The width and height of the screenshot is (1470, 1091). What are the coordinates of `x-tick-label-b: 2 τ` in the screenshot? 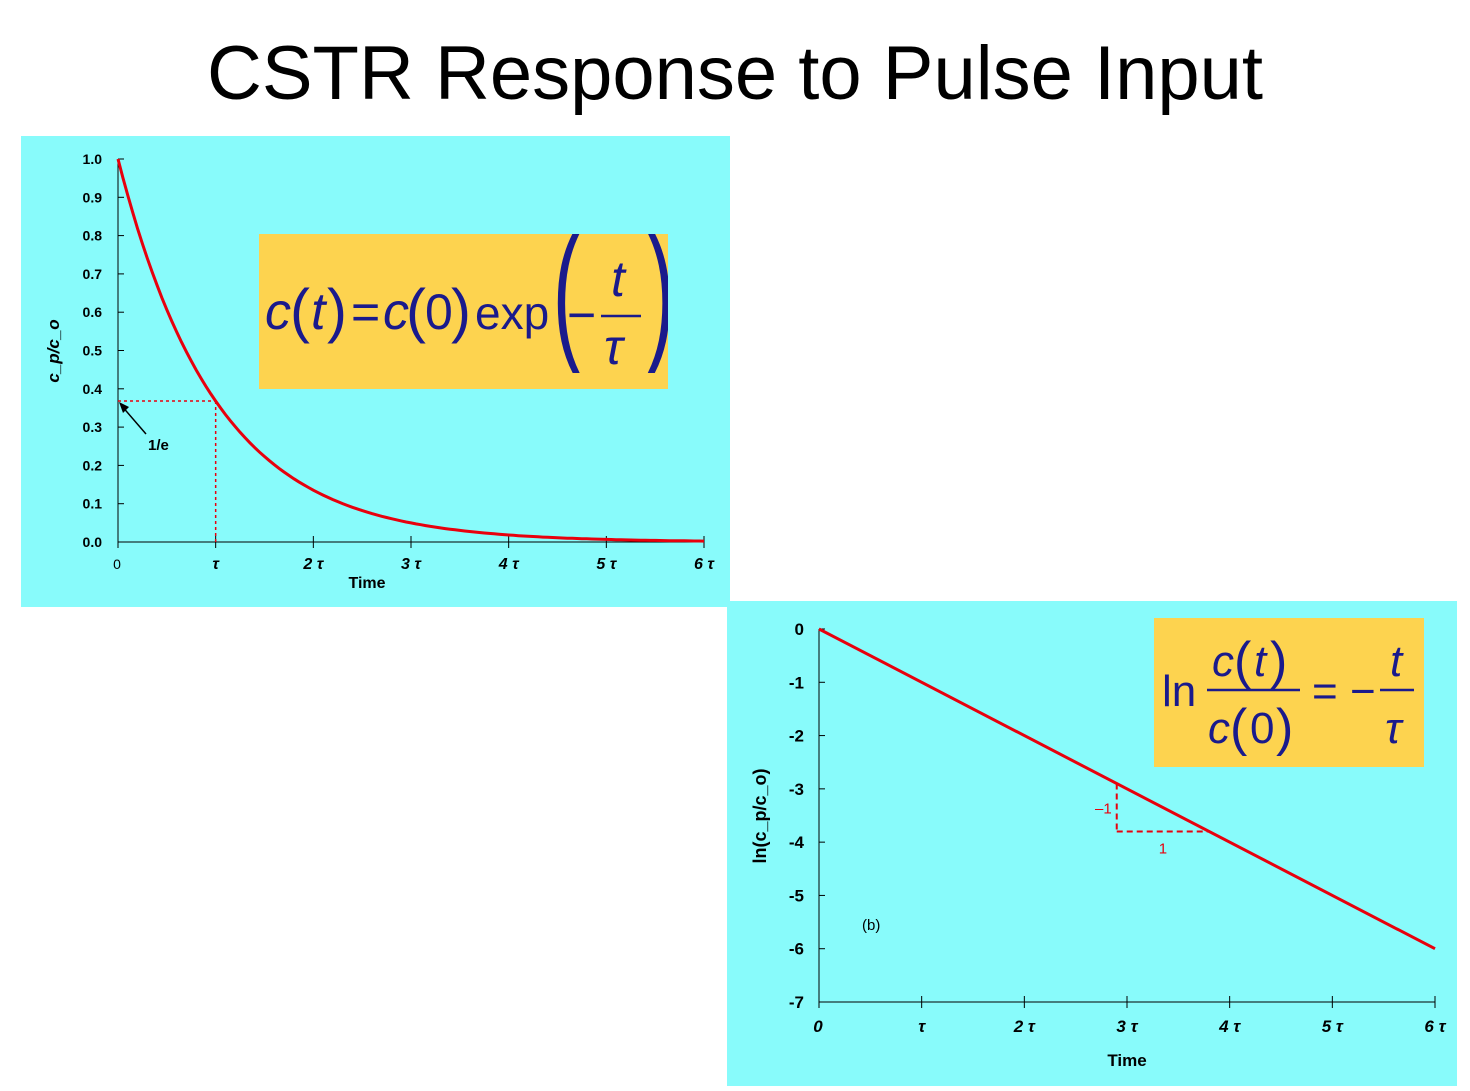 It's located at (1024, 1026).